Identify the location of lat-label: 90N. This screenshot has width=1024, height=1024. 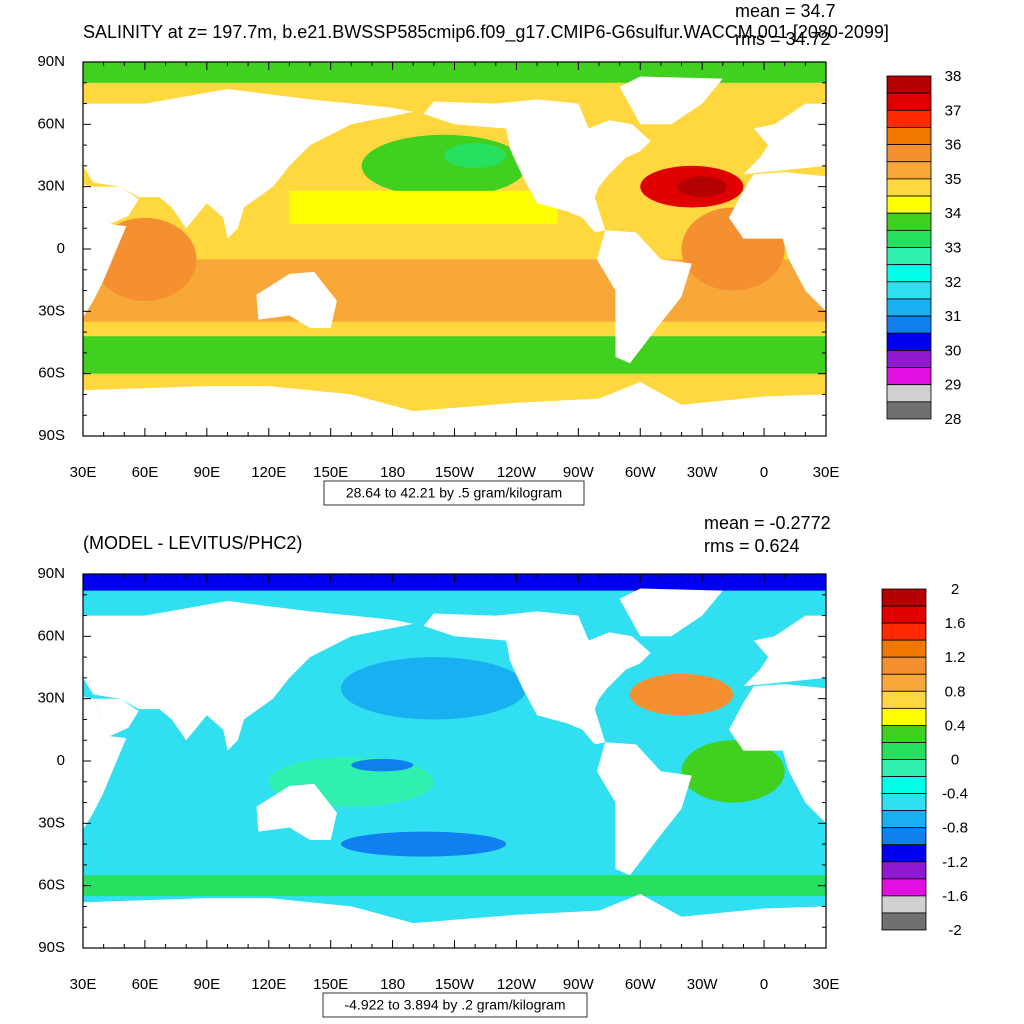
(51, 61).